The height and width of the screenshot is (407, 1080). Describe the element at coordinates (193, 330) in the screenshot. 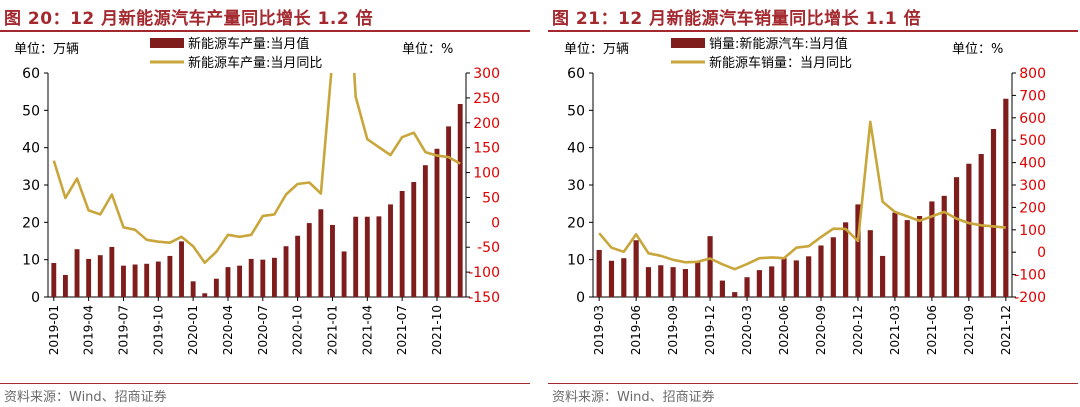

I see `x-tick-label: 2020-01` at that location.